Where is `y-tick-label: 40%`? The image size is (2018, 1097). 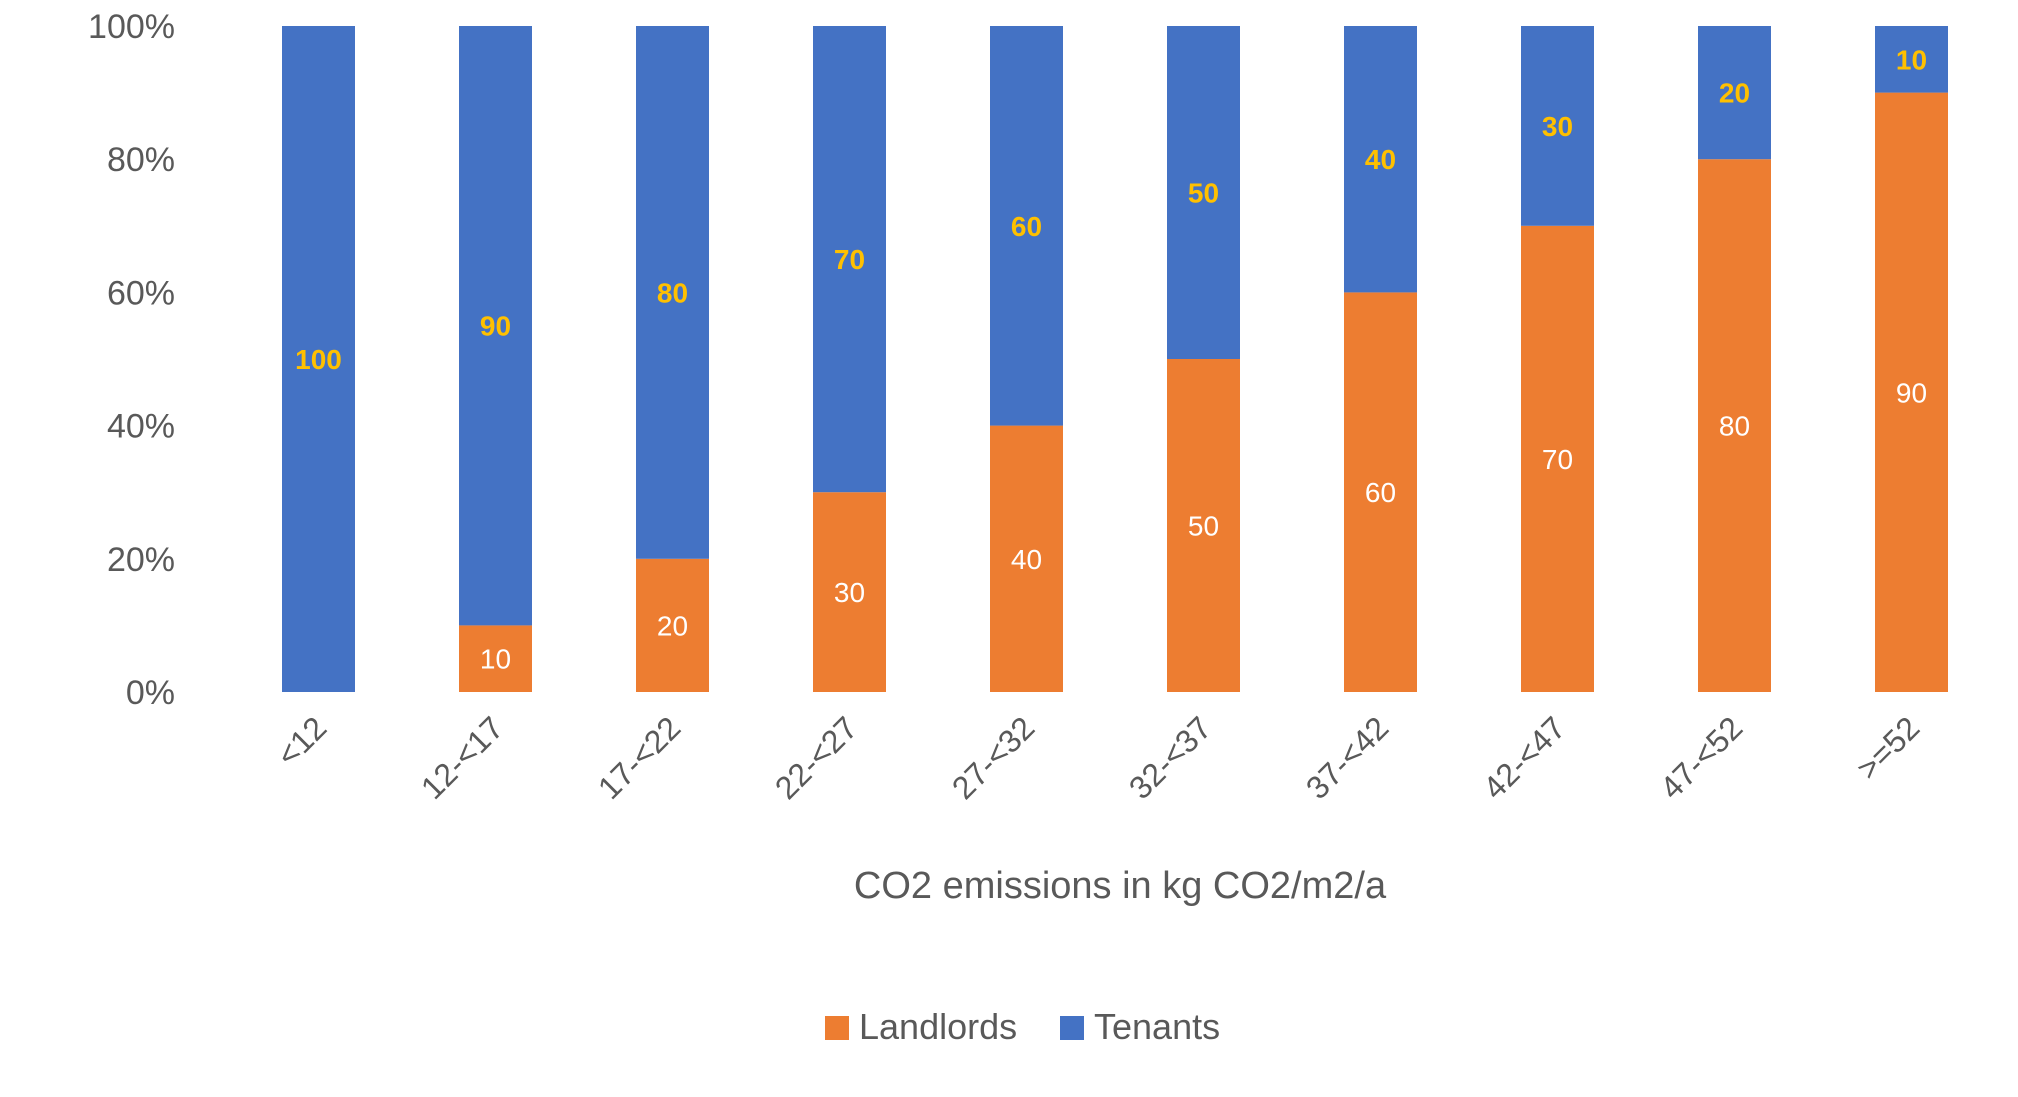
y-tick-label: 40% is located at coordinates (141, 427).